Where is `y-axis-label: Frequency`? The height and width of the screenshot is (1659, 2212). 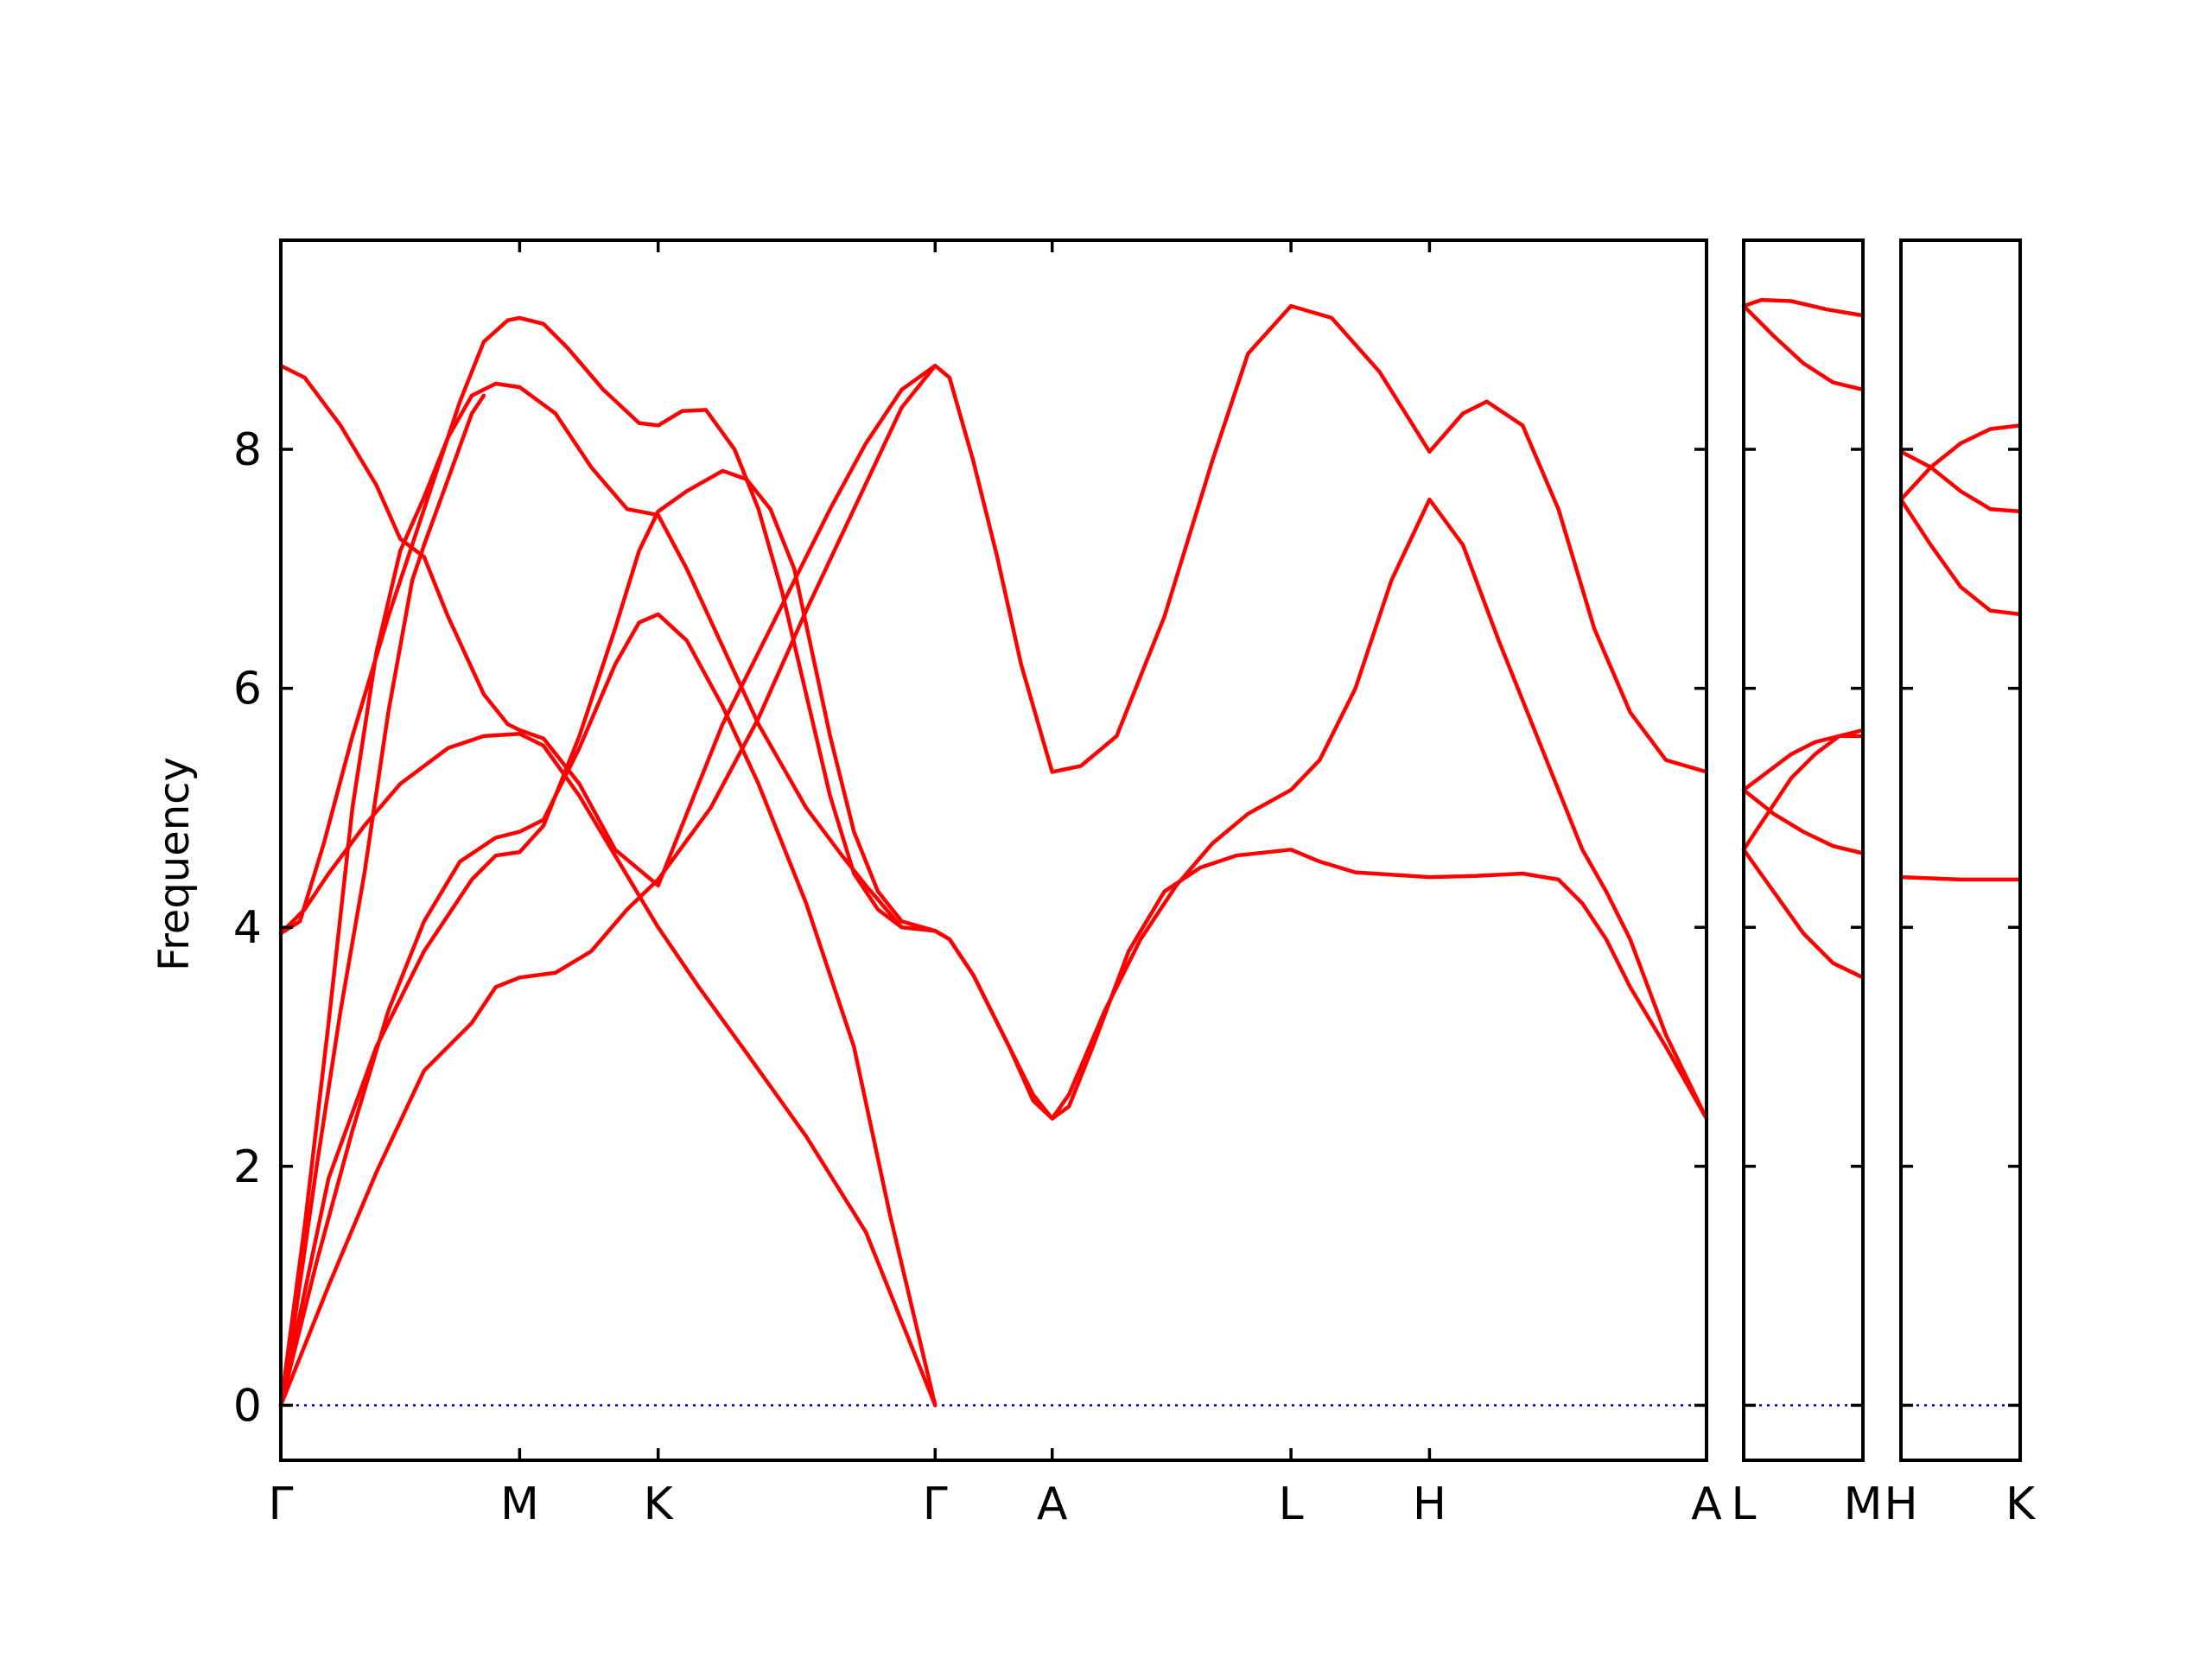 y-axis-label: Frequency is located at coordinates (174, 864).